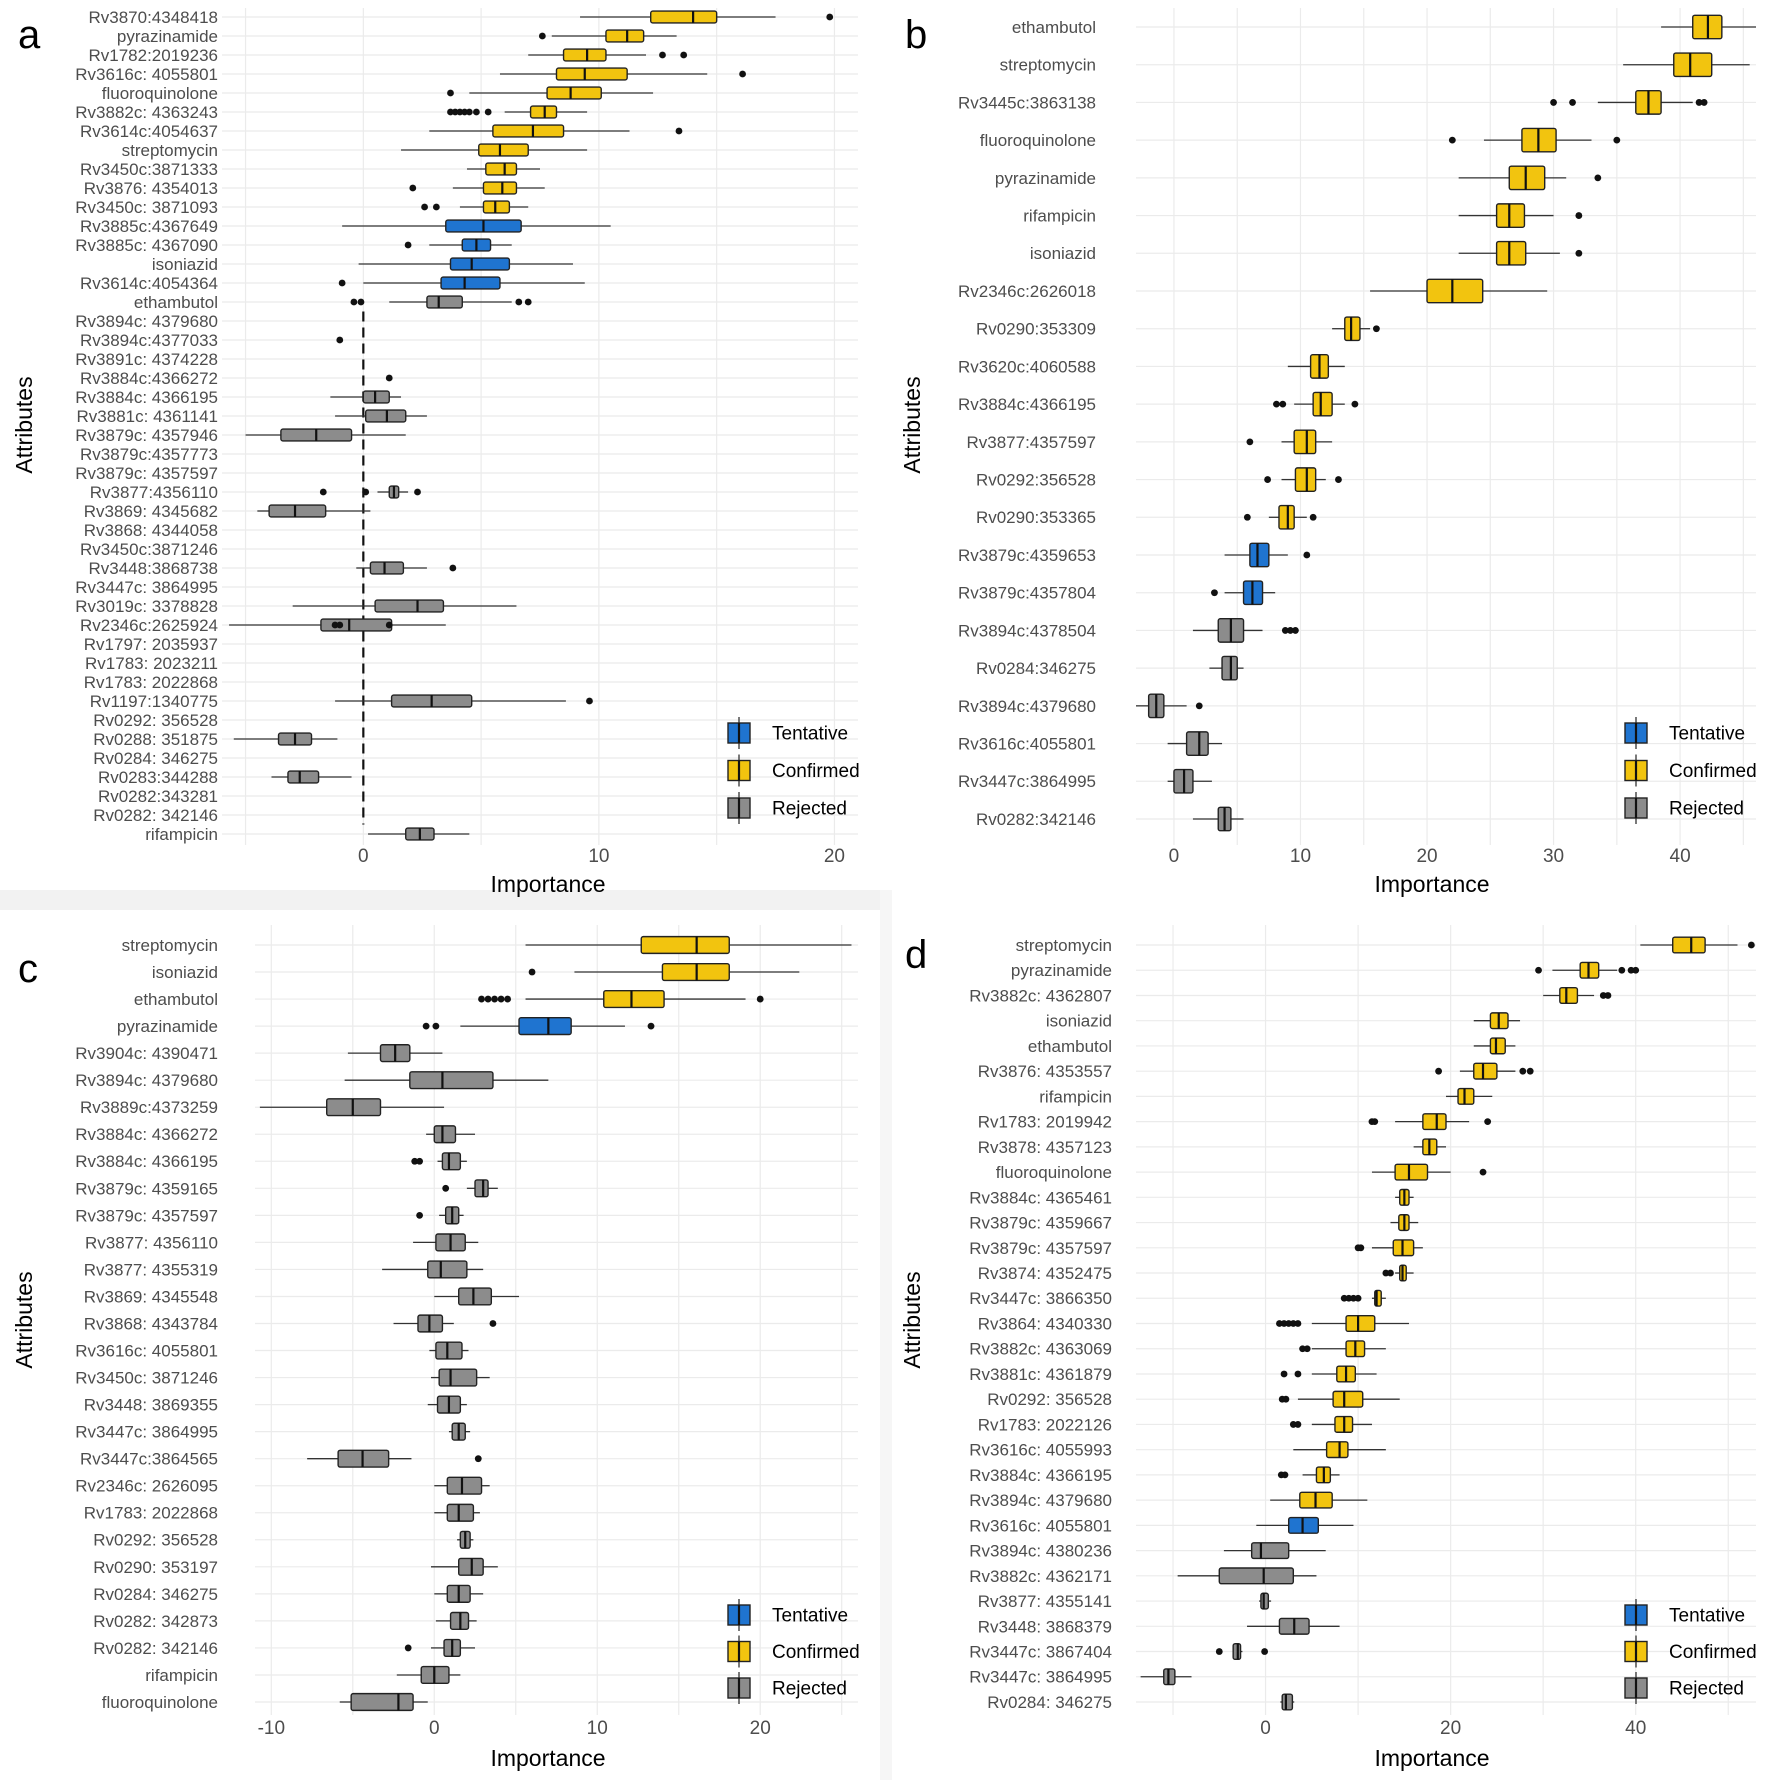  I want to click on category-label: Rv1782:2019236, so click(153, 55).